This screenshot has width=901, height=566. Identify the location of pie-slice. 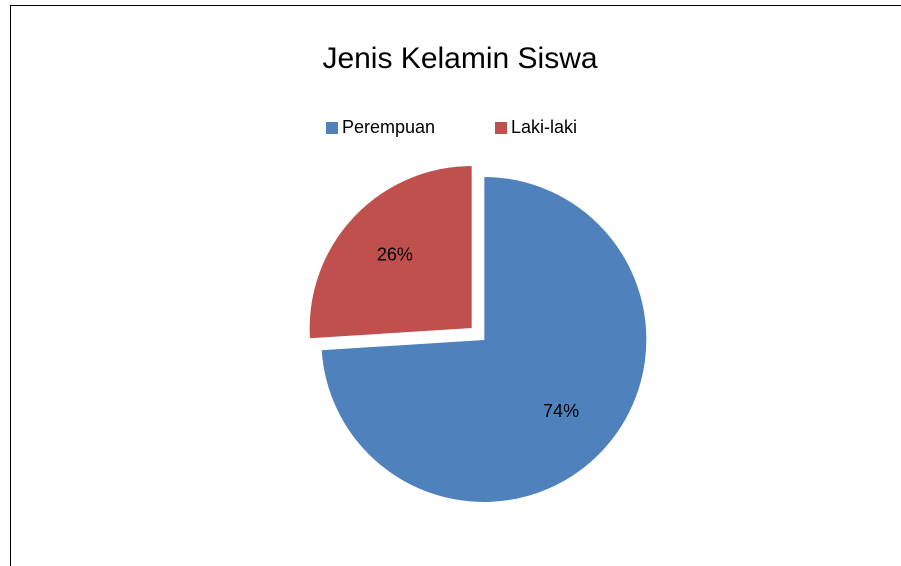
(390, 252).